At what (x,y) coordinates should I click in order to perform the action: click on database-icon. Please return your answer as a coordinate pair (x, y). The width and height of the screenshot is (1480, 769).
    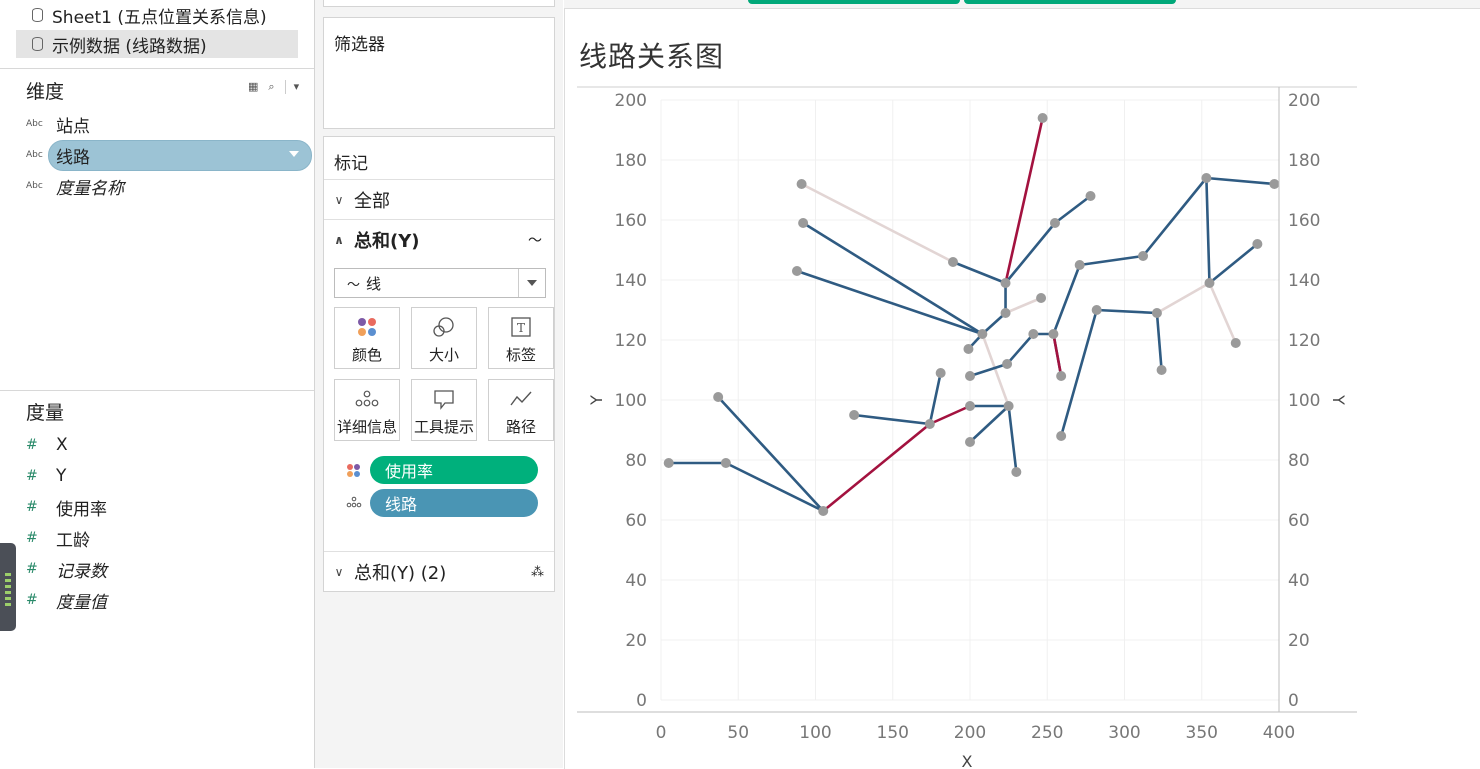
    Looking at the image, I should click on (37, 15).